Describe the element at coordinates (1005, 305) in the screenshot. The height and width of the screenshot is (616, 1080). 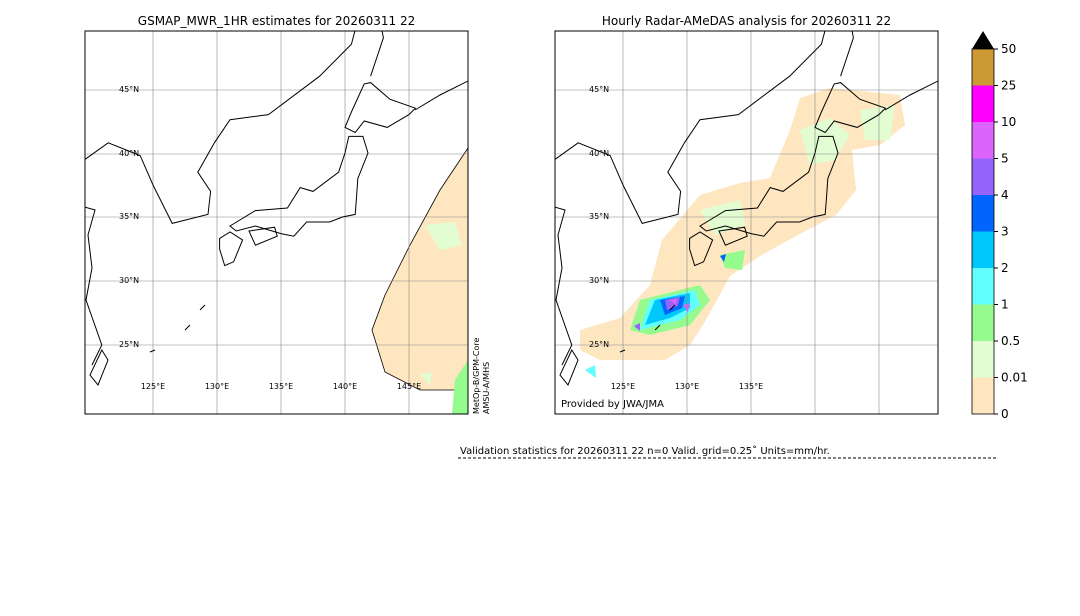
I see `colorbar-label: 1` at that location.